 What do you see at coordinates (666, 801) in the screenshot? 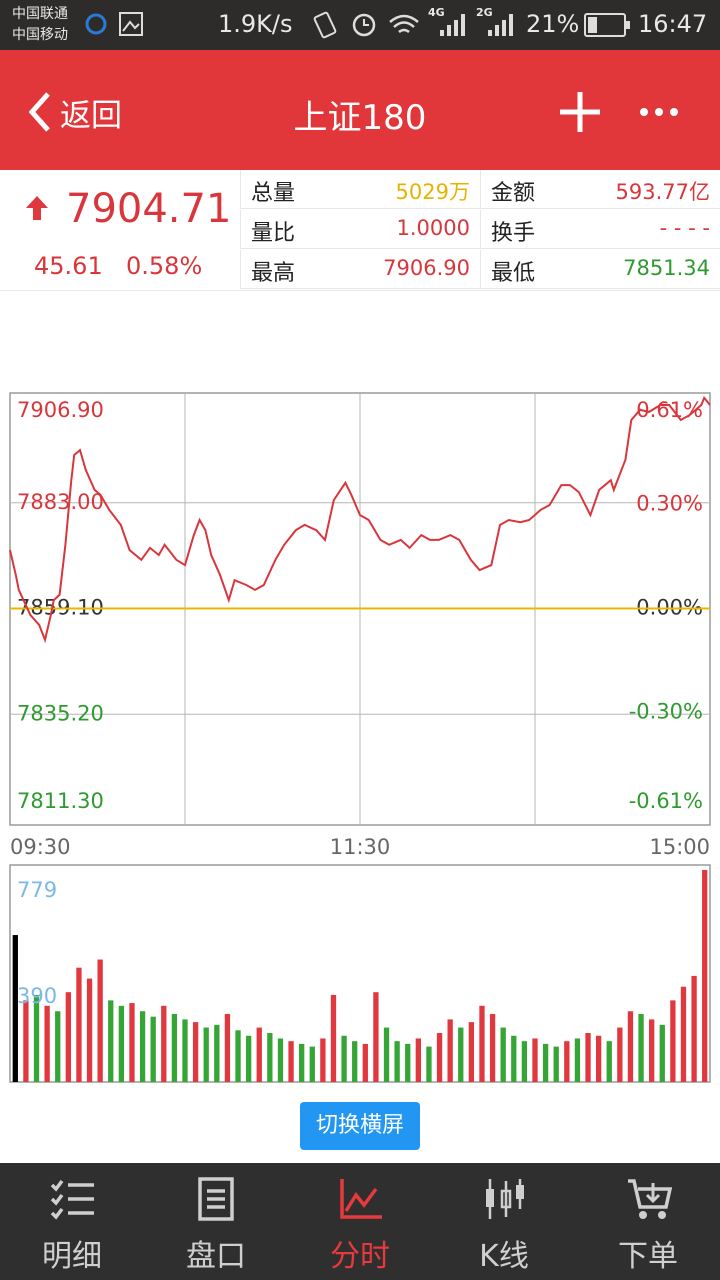
I see `y2-tick-label: -0.61%` at bounding box center [666, 801].